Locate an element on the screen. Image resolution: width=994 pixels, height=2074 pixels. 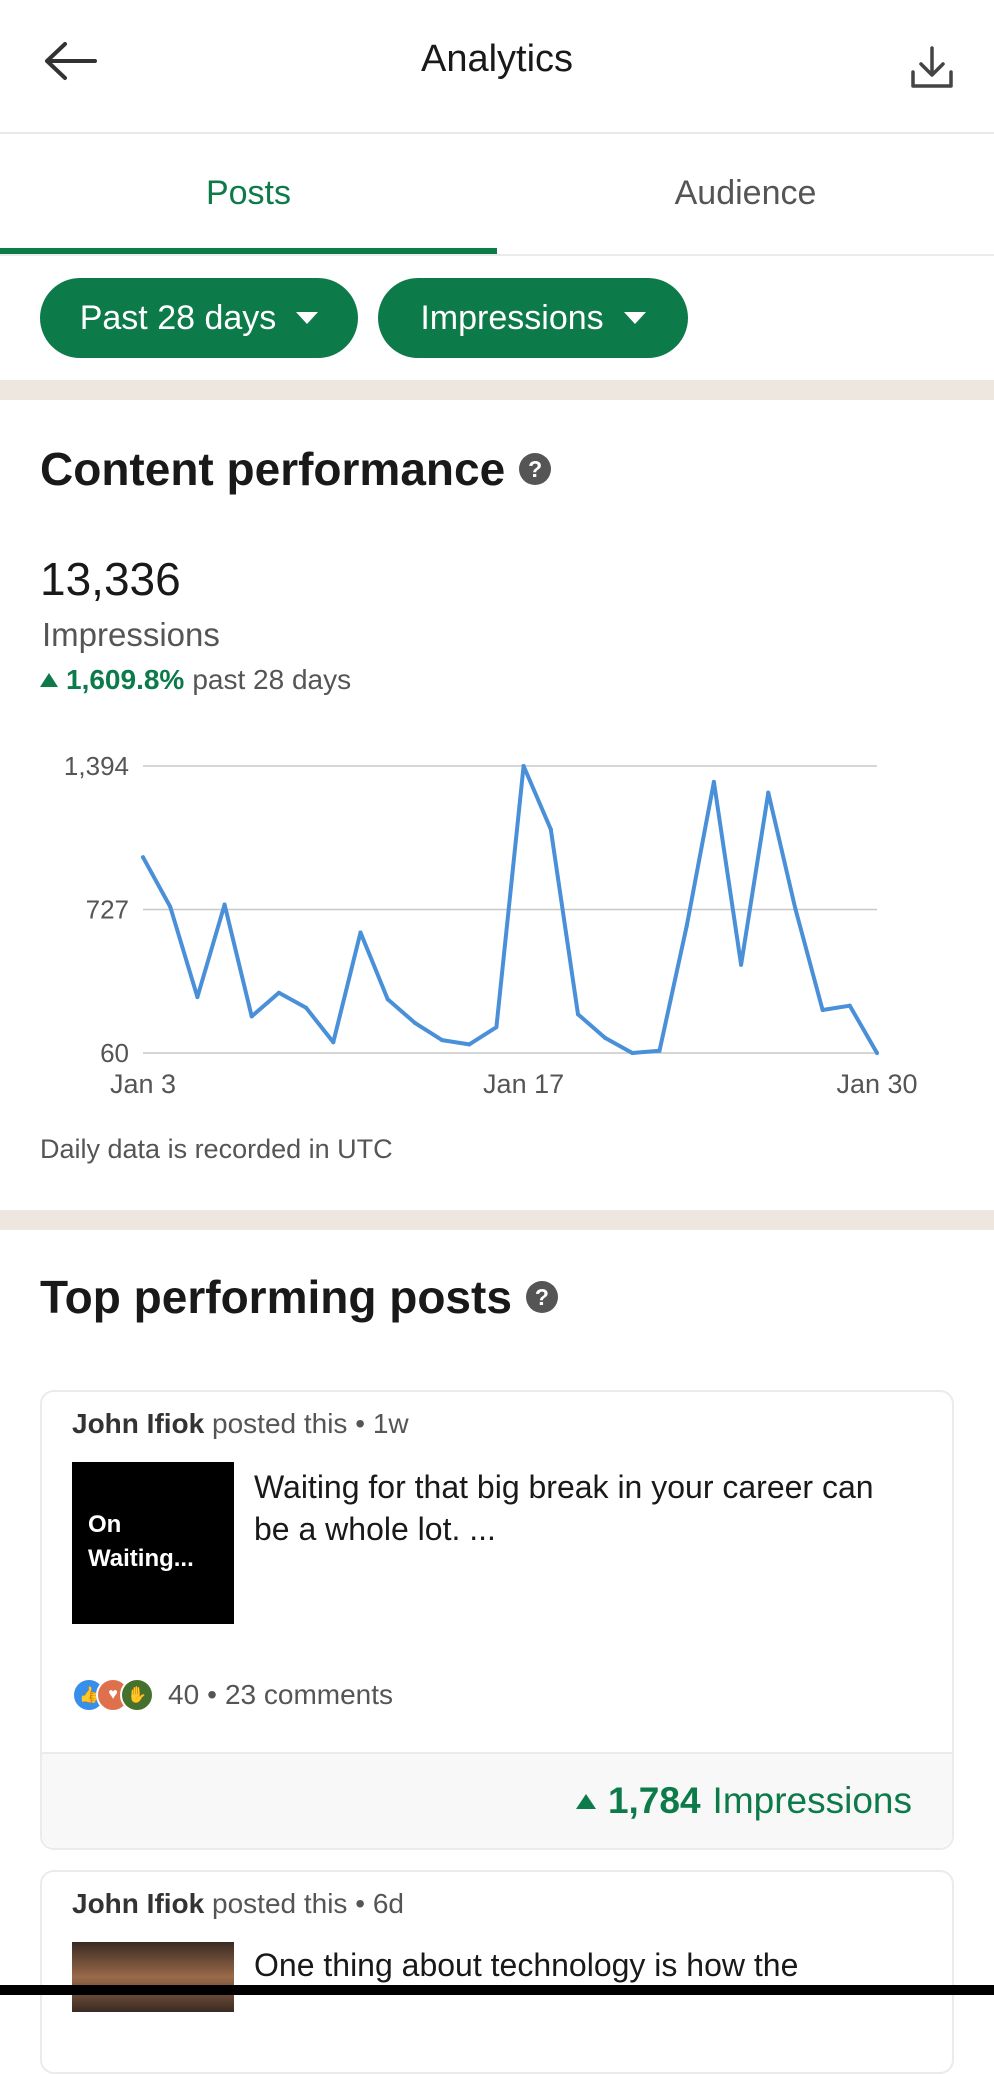
metric-label: Impressions is located at coordinates (512, 317).